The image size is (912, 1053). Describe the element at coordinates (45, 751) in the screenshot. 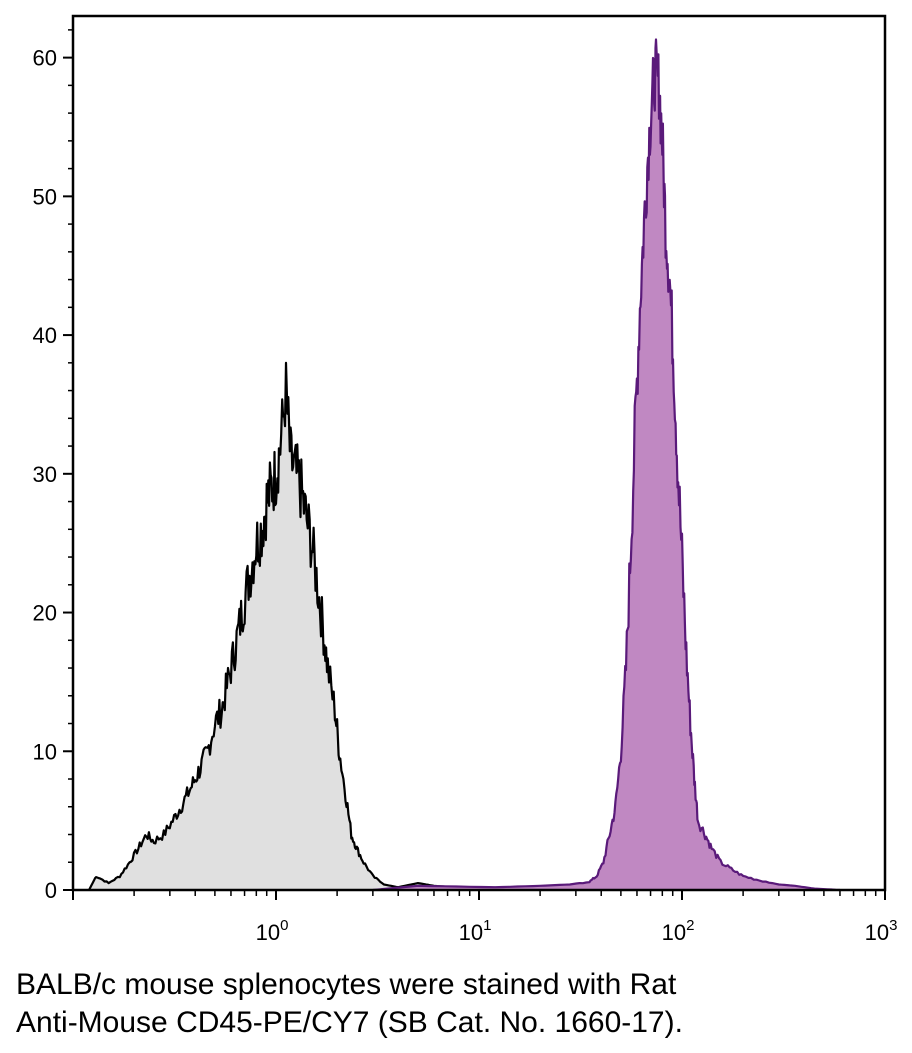

I see `y-tick-label: 10` at that location.